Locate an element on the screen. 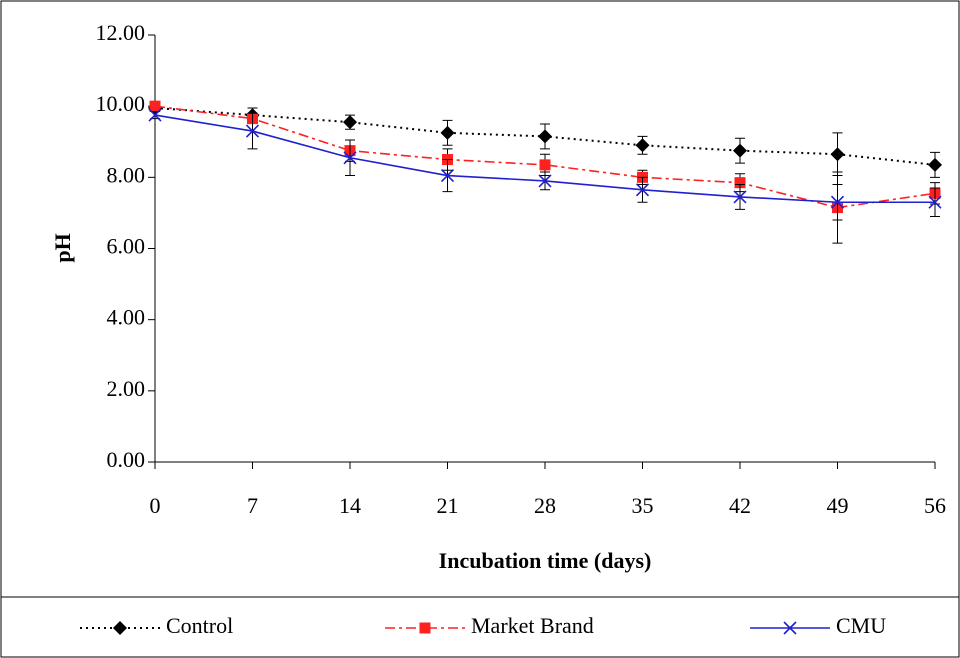  x-tick-label: 21 is located at coordinates (448, 505).